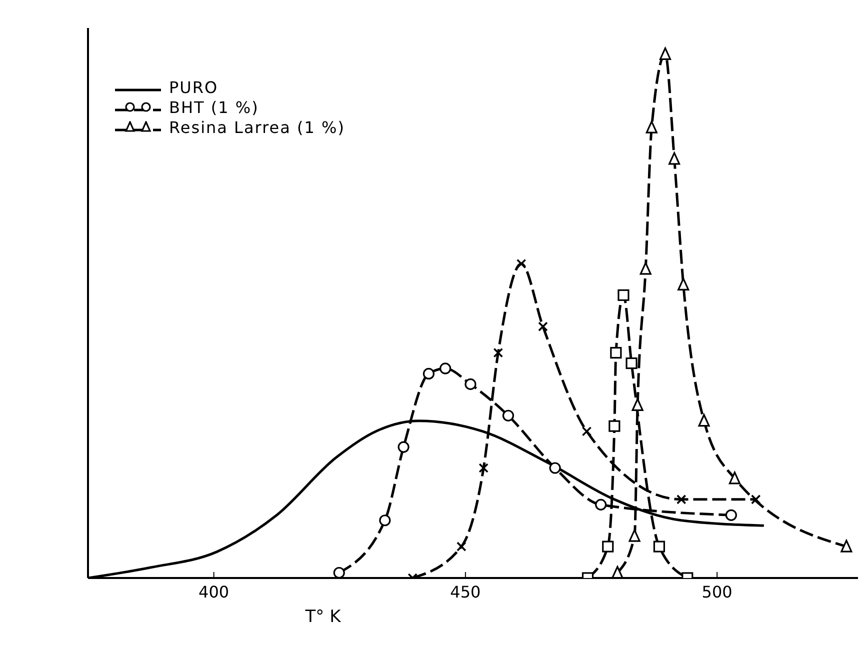 This screenshot has height=666, width=865. I want to click on legend-label: PURO, so click(193, 88).